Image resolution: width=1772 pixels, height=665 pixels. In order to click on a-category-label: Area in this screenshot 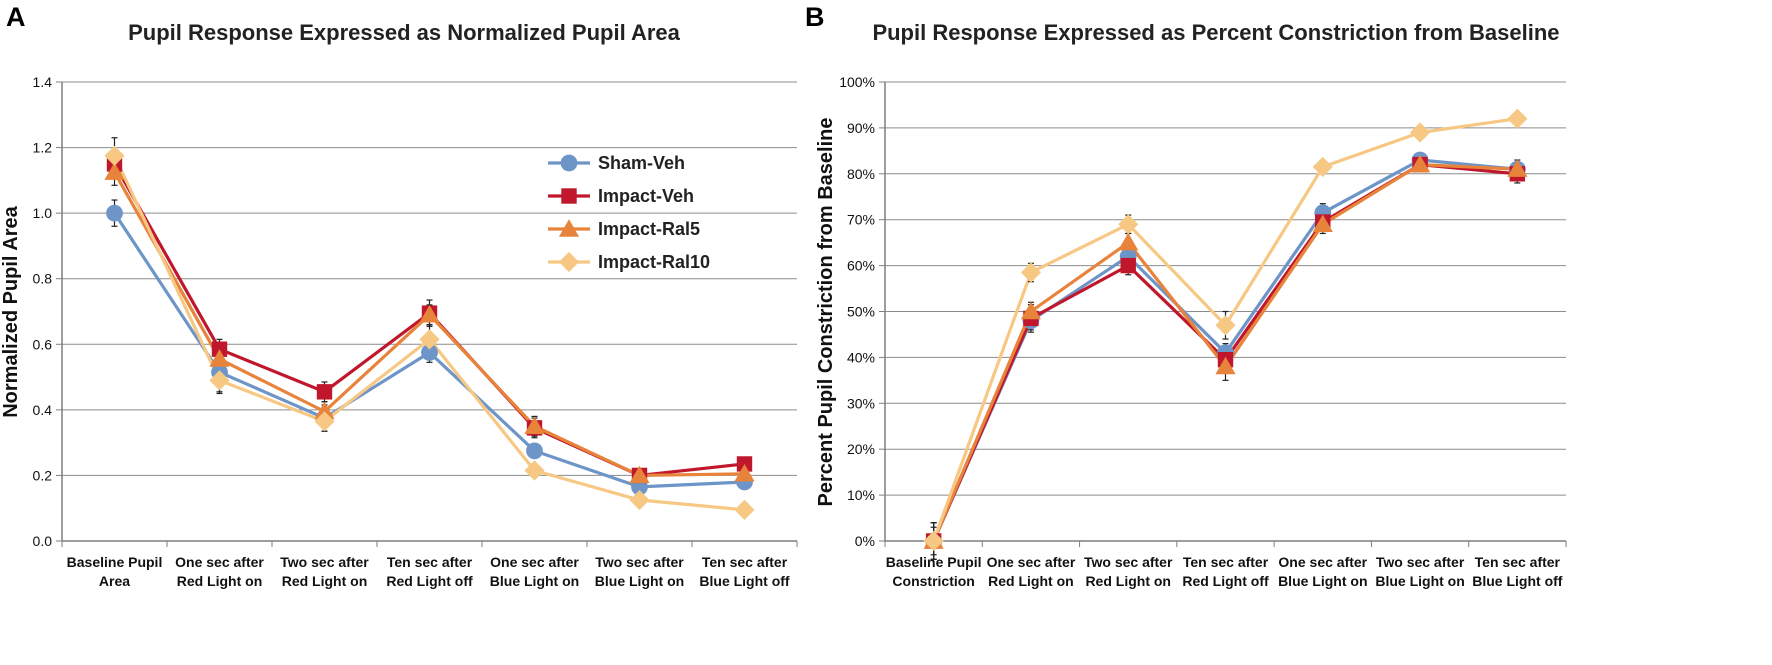, I will do `click(114, 581)`.